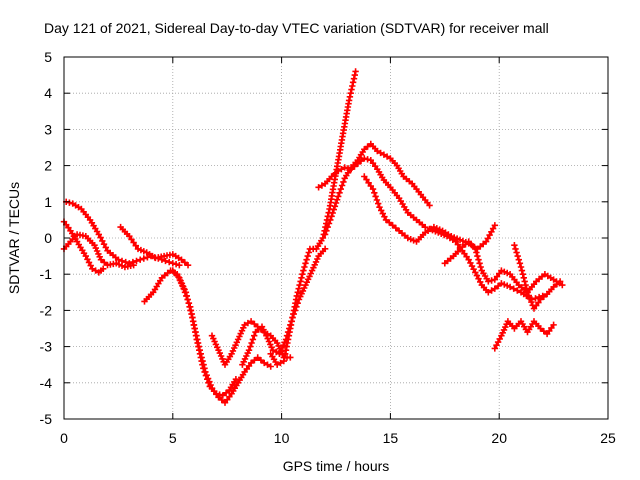 The image size is (640, 480). Describe the element at coordinates (48, 166) in the screenshot. I see `y-tick-label: 2` at that location.